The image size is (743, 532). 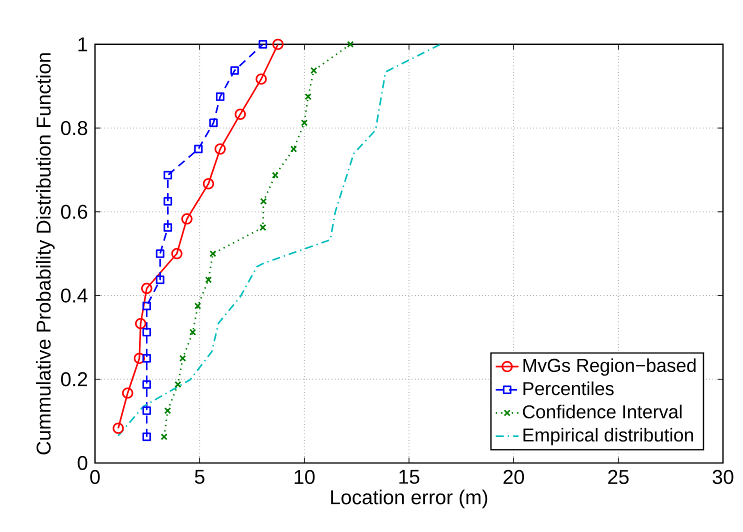 What do you see at coordinates (409, 499) in the screenshot?
I see `x-axis-title: Location error (m)` at bounding box center [409, 499].